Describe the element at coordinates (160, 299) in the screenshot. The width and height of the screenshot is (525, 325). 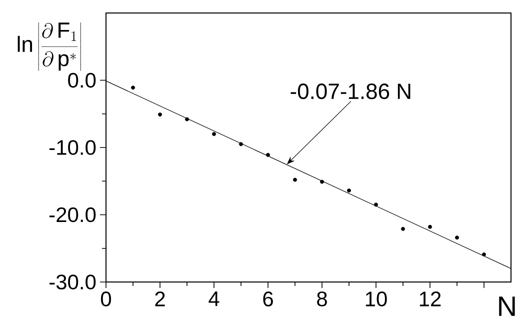
I see `x-tick-label: 2` at that location.